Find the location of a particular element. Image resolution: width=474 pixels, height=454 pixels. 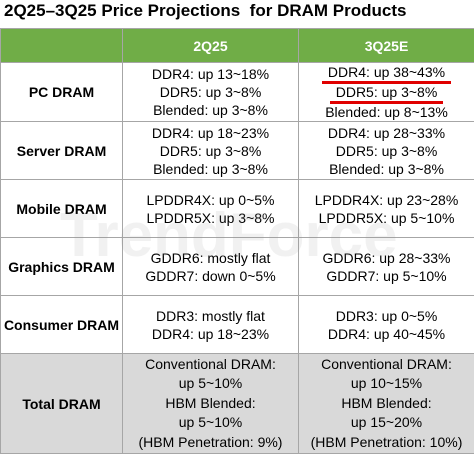

cell-text: DDR3: mostly flat is located at coordinates (210, 315).